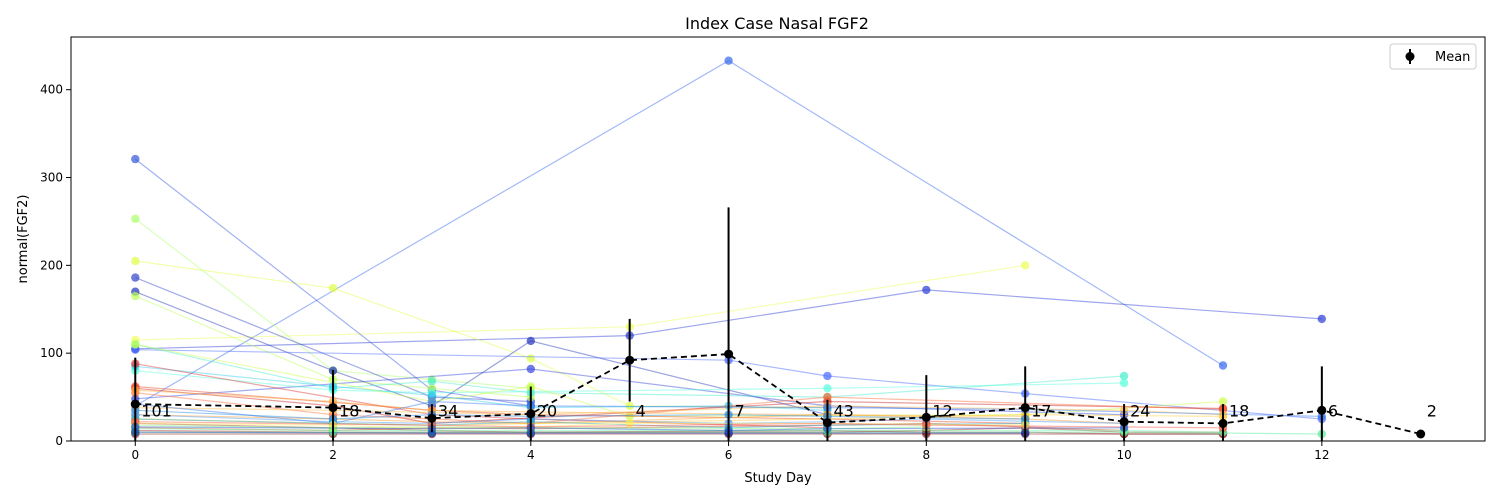 Image resolution: width=1500 pixels, height=500 pixels. I want to click on y-tick-label: 0, so click(59, 441).